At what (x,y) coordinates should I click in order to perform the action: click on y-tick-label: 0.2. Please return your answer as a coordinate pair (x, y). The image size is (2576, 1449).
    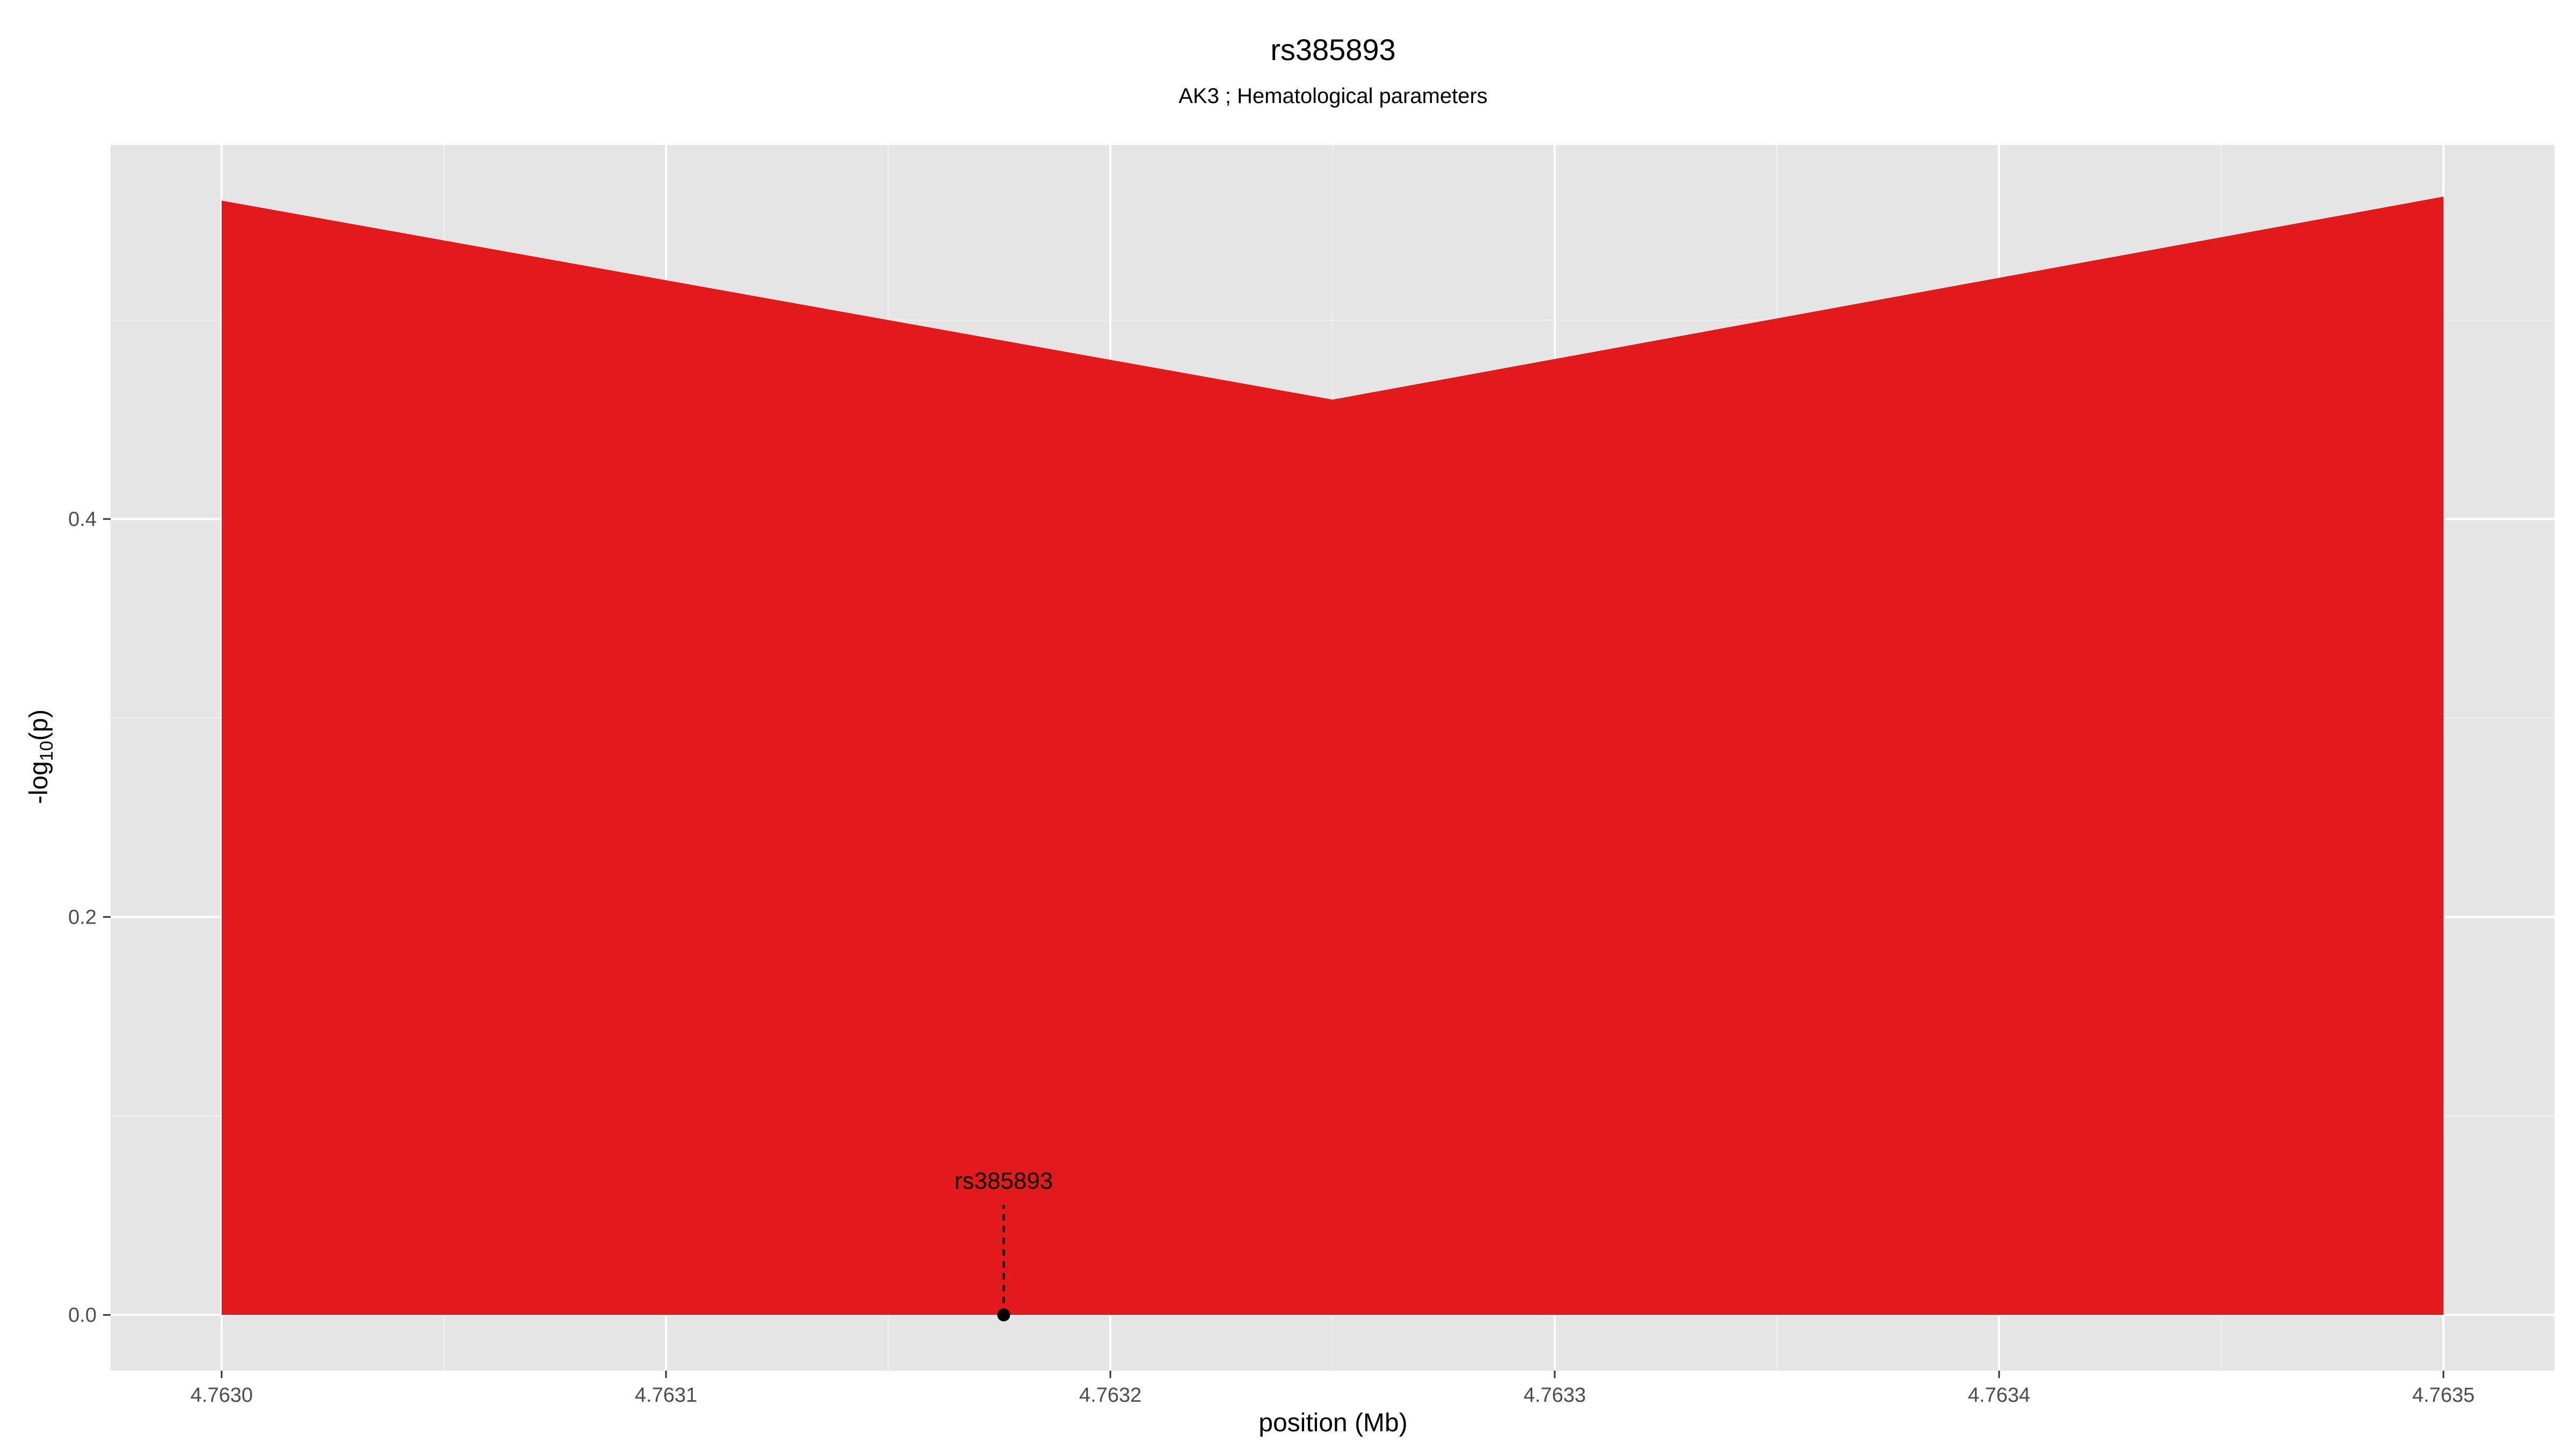
    Looking at the image, I should click on (82, 917).